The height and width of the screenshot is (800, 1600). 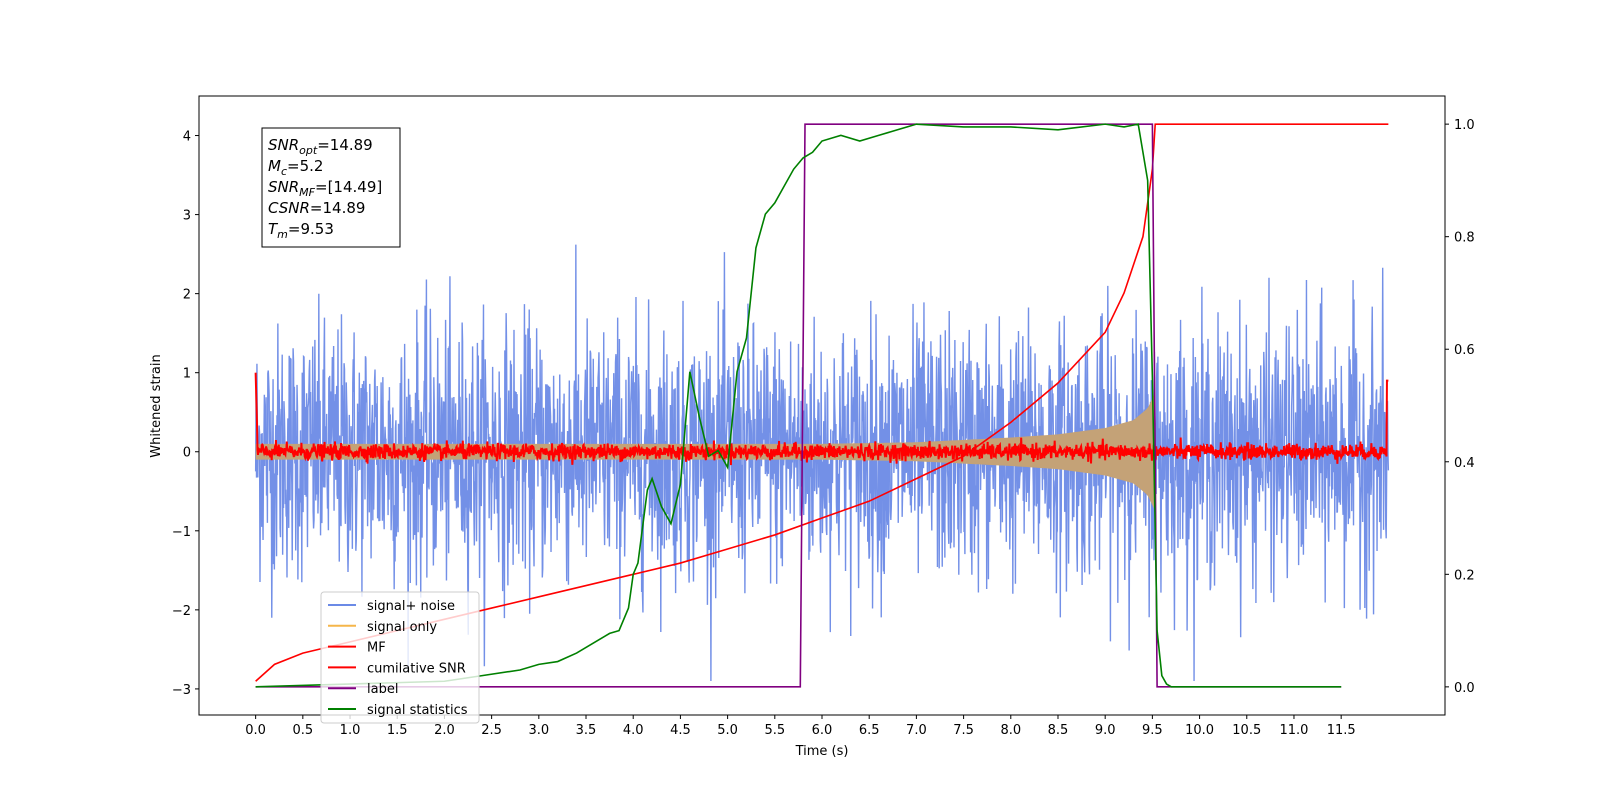 I want to click on y2-tick-label: 0.6, so click(x=1464, y=350).